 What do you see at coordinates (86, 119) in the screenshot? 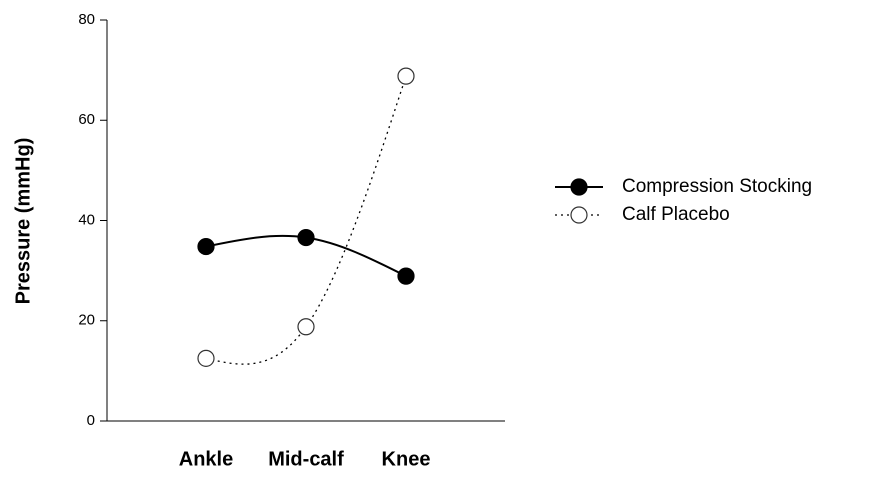
I see `y-tick-label: 60` at bounding box center [86, 119].